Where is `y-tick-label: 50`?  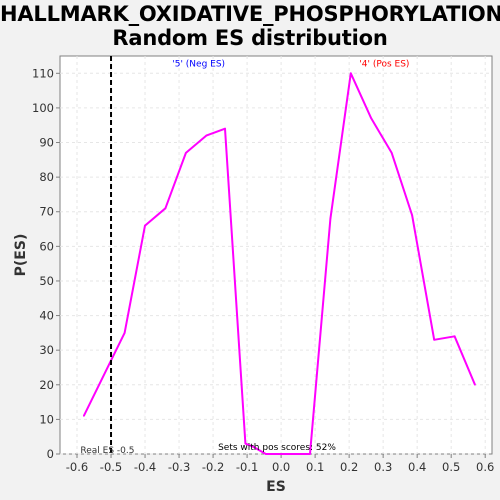 y-tick-label: 50 is located at coordinates (46, 281).